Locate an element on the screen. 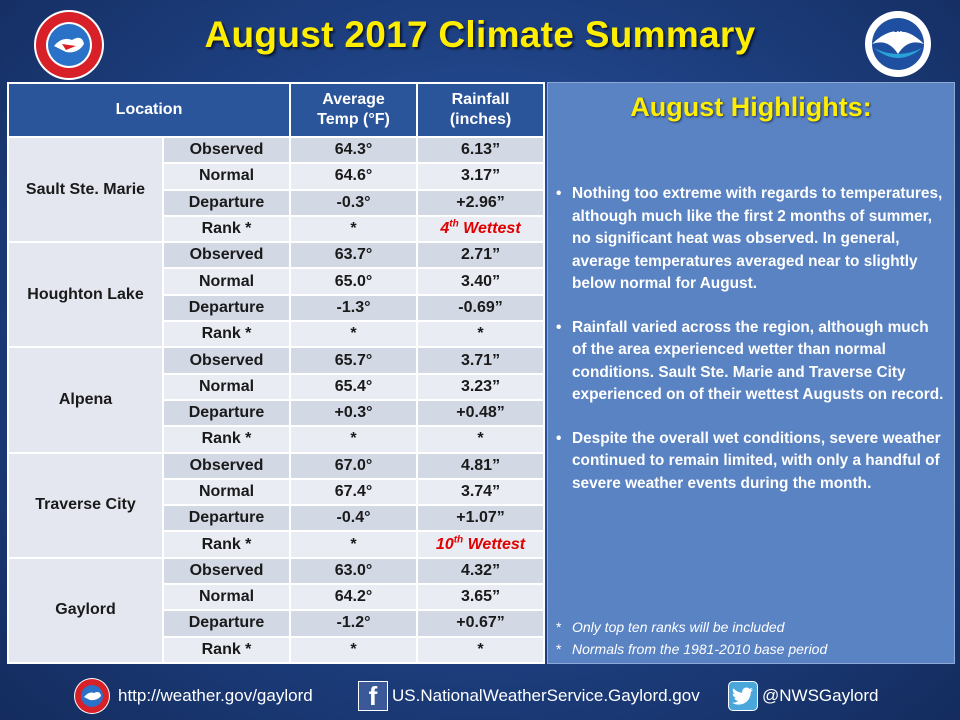  header-temp: Average Temp (°F) is located at coordinates (354, 110).